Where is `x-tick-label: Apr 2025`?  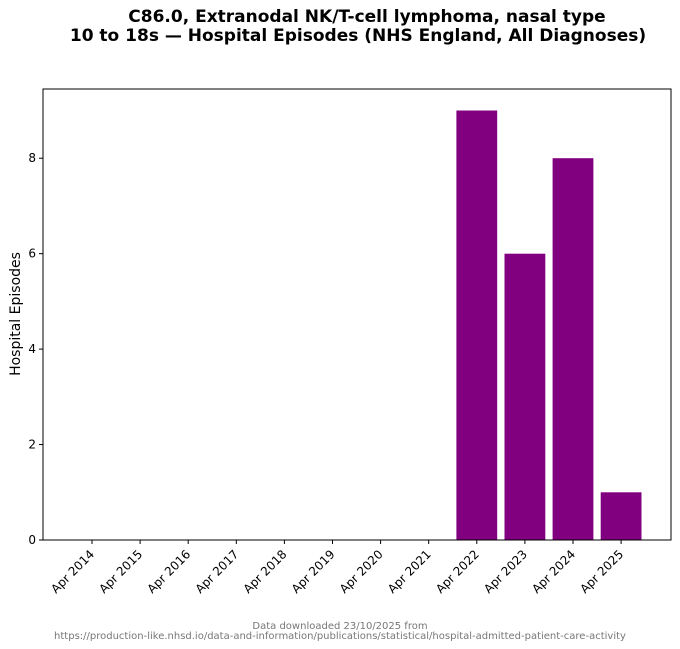
x-tick-label: Apr 2025 is located at coordinates (601, 571).